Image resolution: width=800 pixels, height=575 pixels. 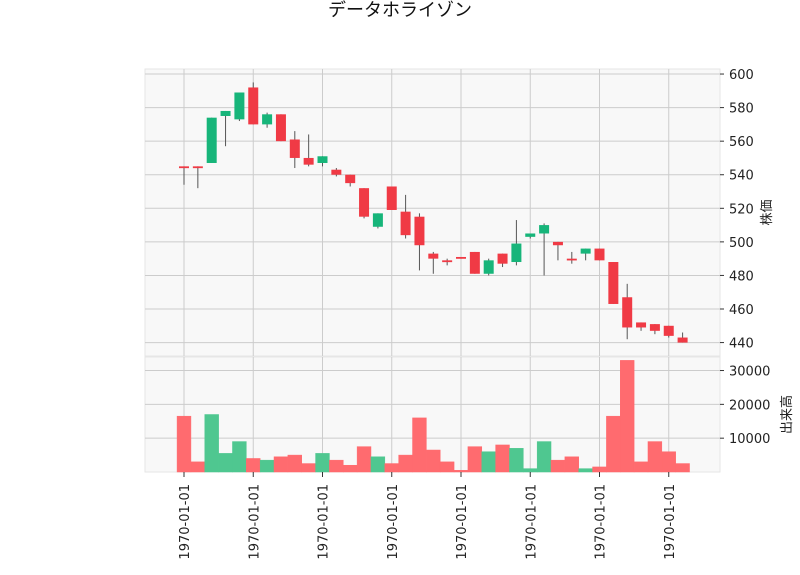 I want to click on volume-tick-label: 20000, so click(x=749, y=405).